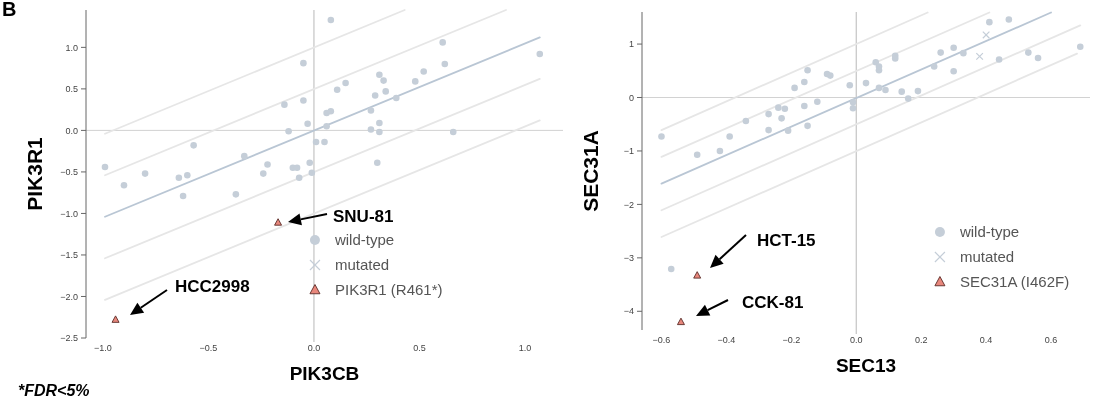 This screenshot has width=1098, height=405. I want to click on y-tick-label: −1.5, so click(69, 255).